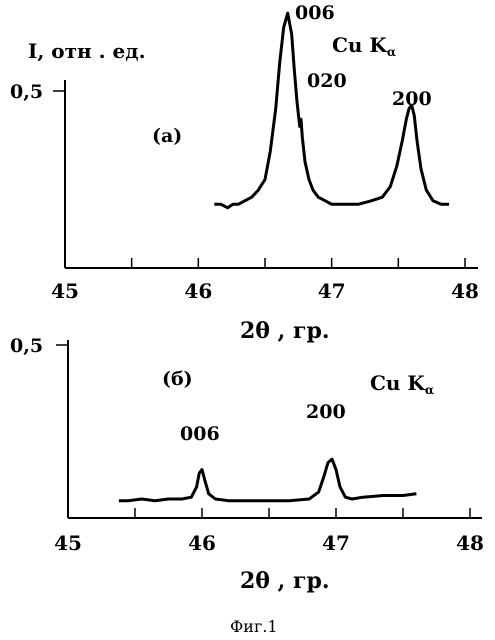 This screenshot has height=640, width=495. What do you see at coordinates (326, 412) in the screenshot?
I see `peak-label-200-b: 200` at bounding box center [326, 412].